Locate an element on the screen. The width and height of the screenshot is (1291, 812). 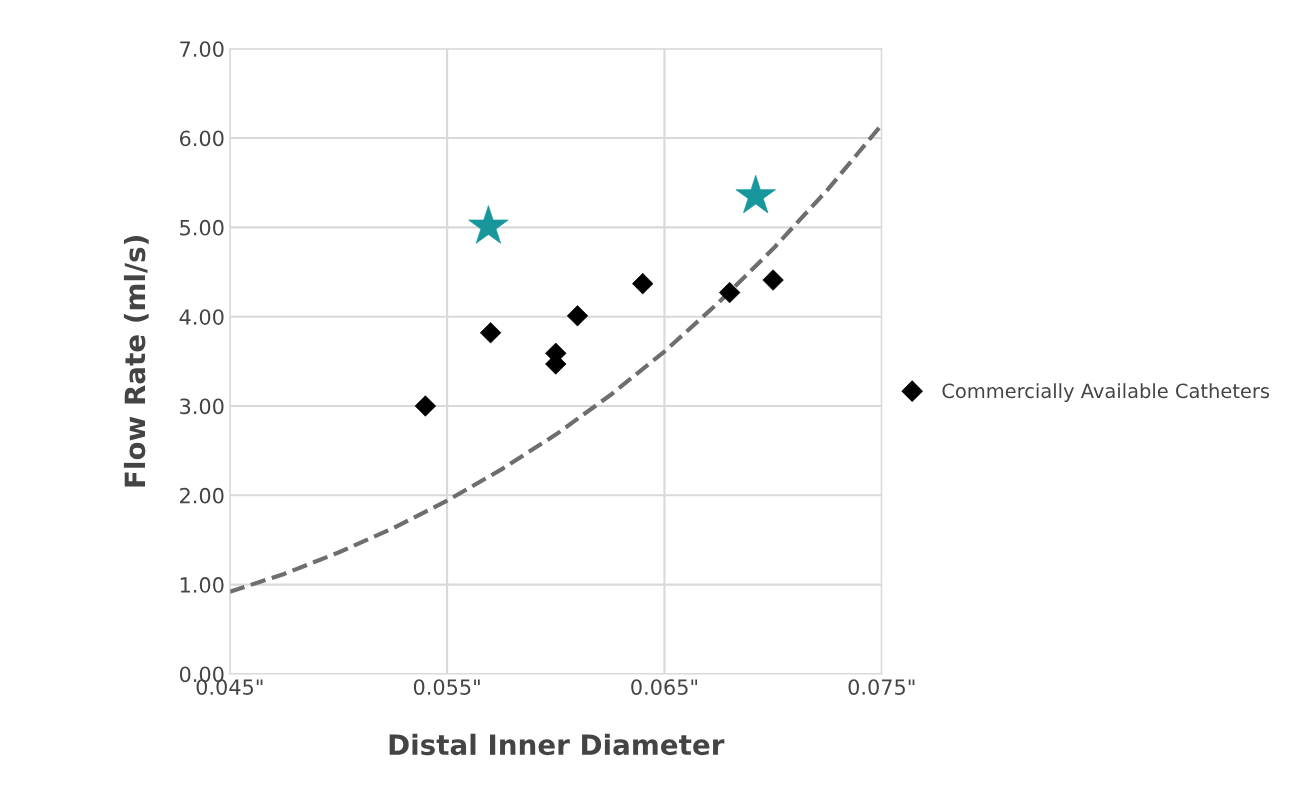
y-tick-label: 3.00 is located at coordinates (202, 406).